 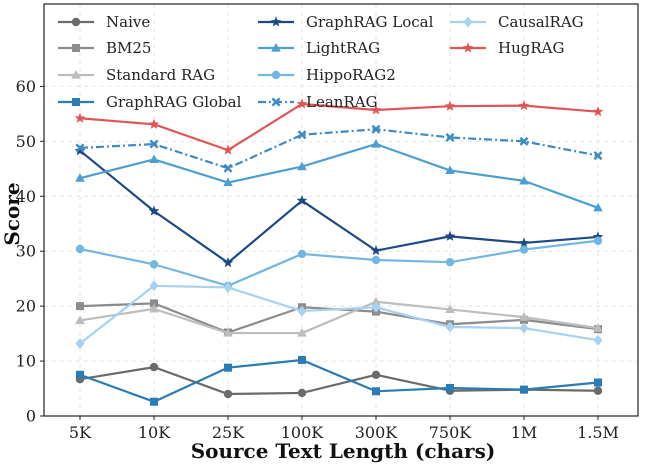 I want to click on series-line-hugrag, so click(x=339, y=127).